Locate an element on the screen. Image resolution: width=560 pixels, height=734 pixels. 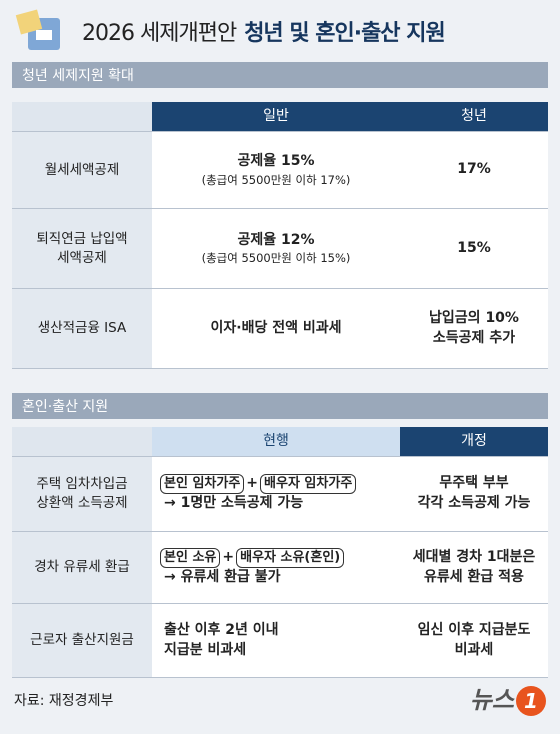
cell-note: (총급여 5500만원 이하 17%) is located at coordinates (276, 179).